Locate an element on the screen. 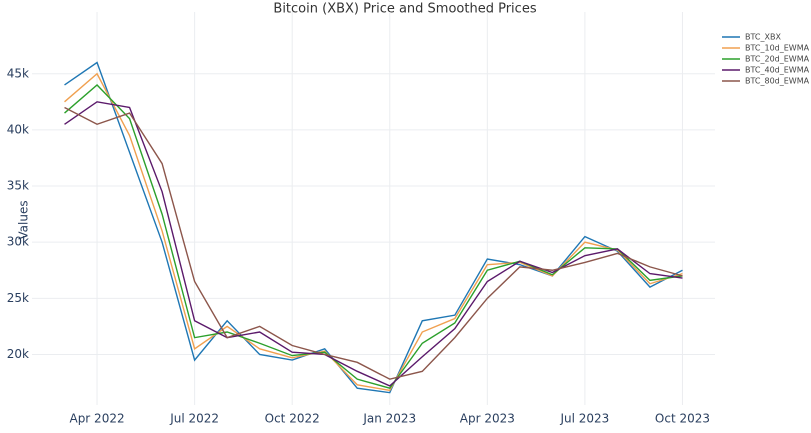 The width and height of the screenshot is (811, 433). y-tick-label: 35k is located at coordinates (18, 186).